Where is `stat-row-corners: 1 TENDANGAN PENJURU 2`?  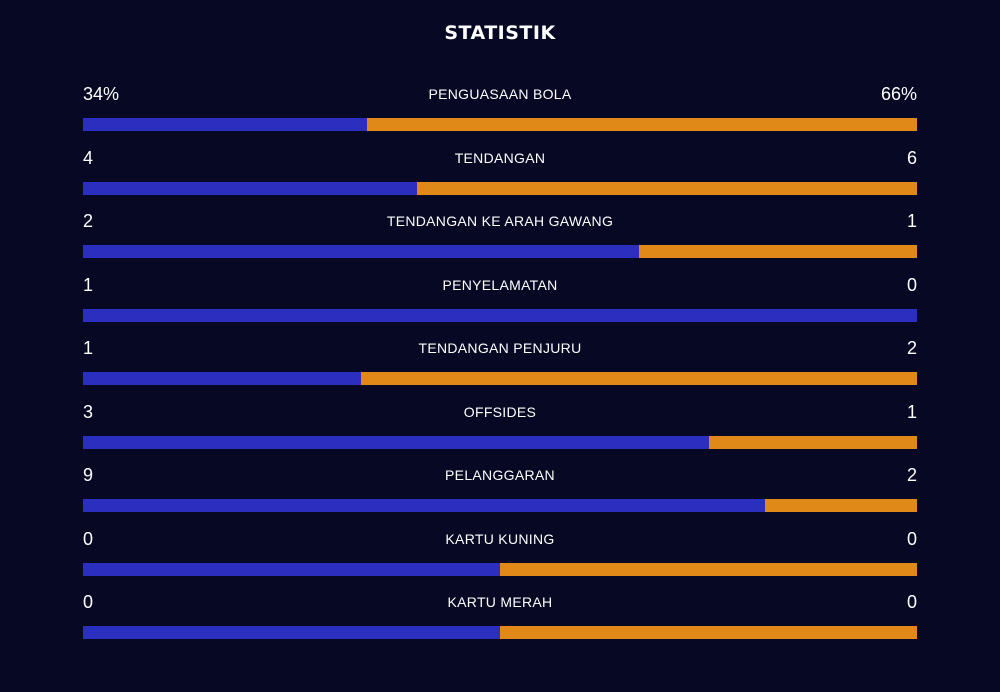 stat-row-corners: 1 TENDANGAN PENJURU 2 is located at coordinates (500, 366).